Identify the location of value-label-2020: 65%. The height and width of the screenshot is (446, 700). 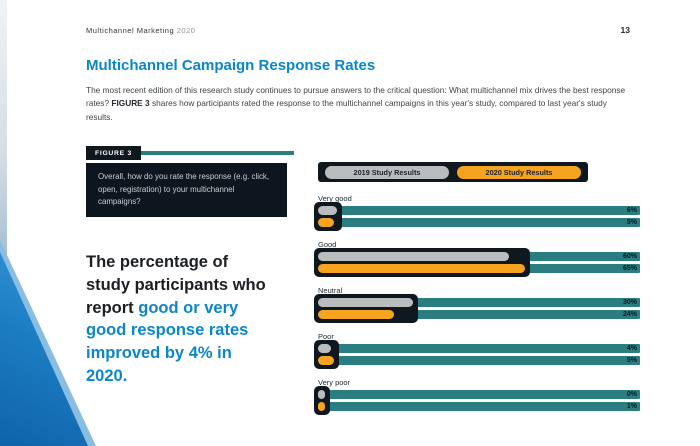
(629, 268).